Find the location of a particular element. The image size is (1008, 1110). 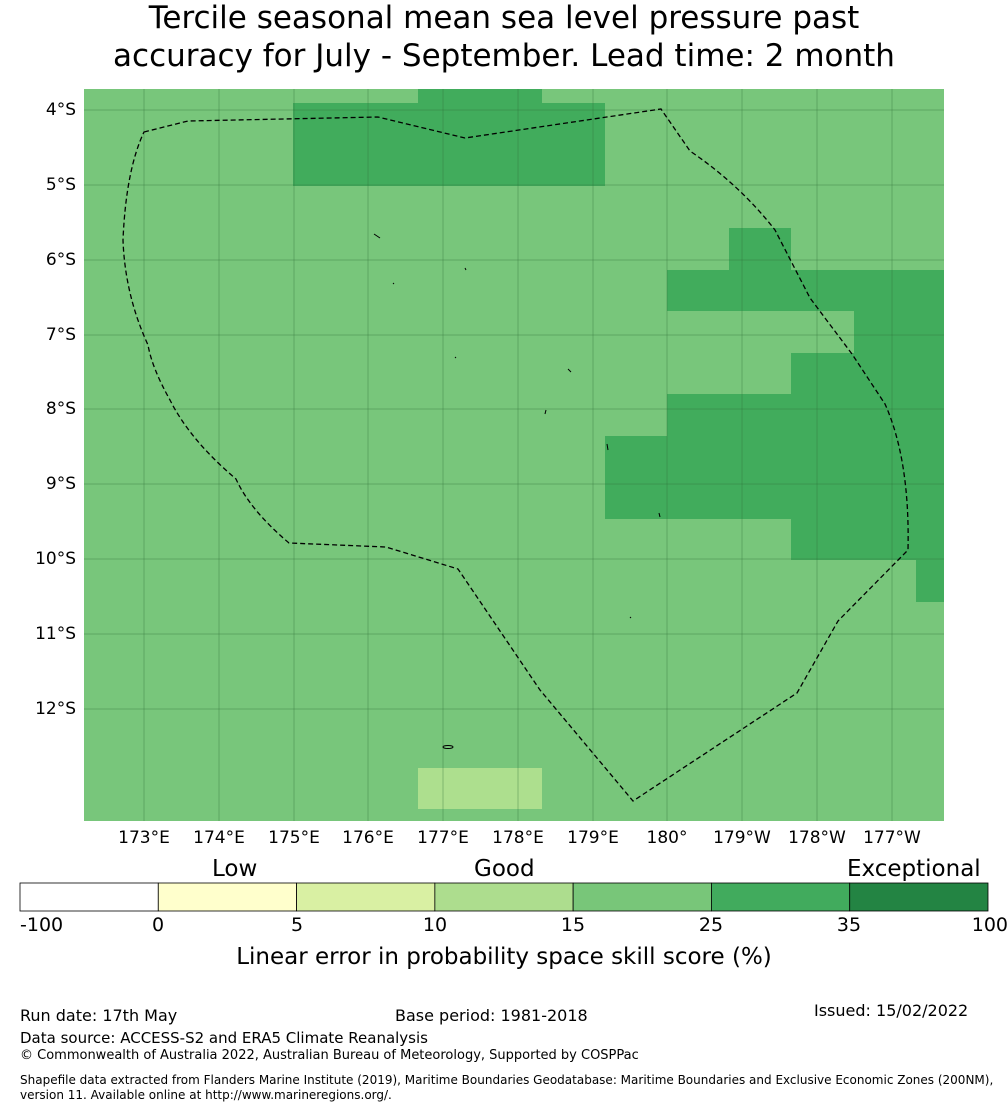

lon-label: 173°E is located at coordinates (144, 838).